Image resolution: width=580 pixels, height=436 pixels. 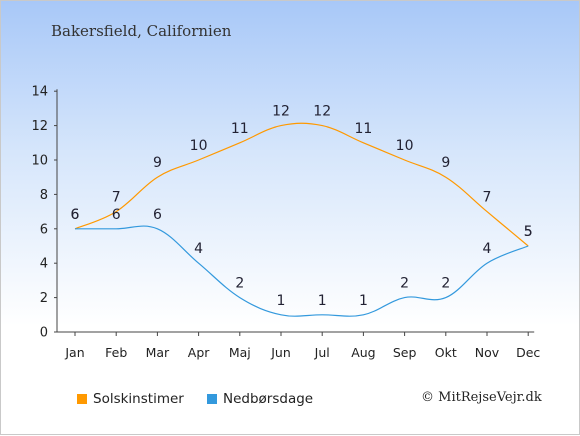 I want to click on y-tick-label: 0, so click(x=44, y=333).